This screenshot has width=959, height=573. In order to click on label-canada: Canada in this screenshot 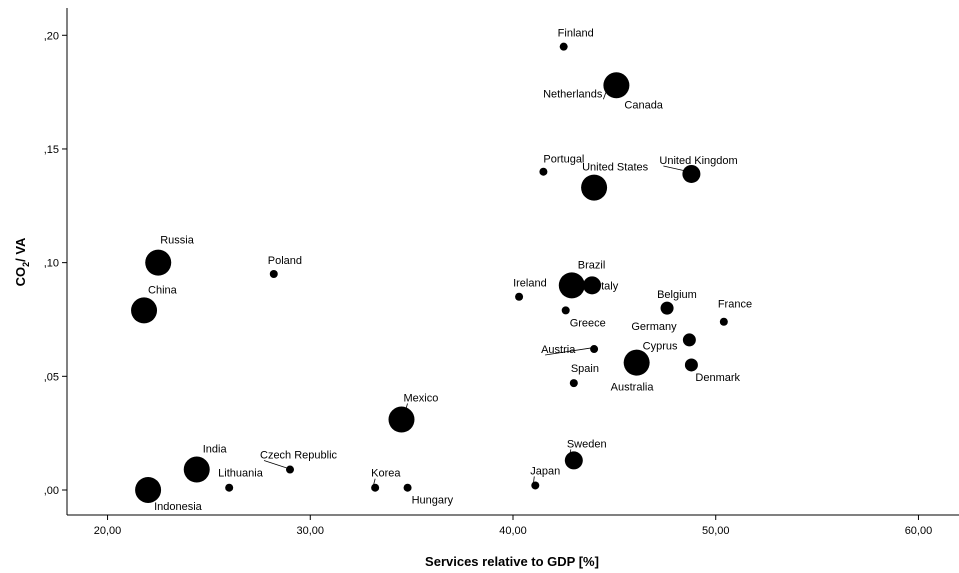, I will do `click(643, 105)`.